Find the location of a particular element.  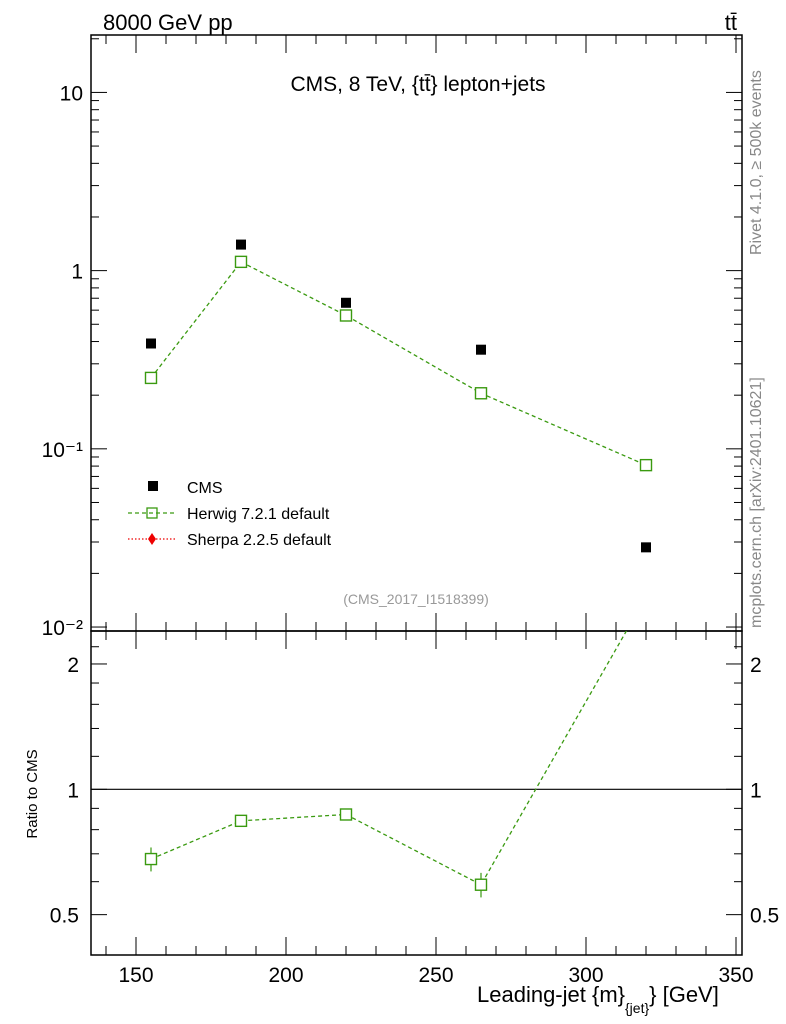

x-axis-label-main: Leading-jet {m} is located at coordinates (551, 994).